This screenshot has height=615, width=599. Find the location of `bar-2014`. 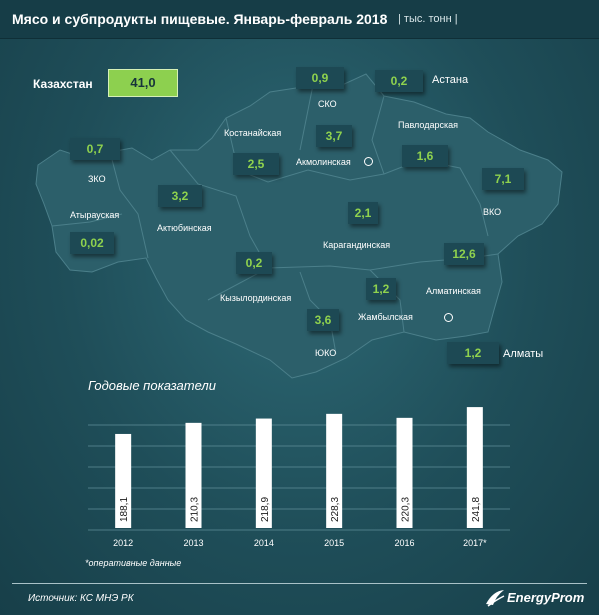

bar-2014 is located at coordinates (263, 473).